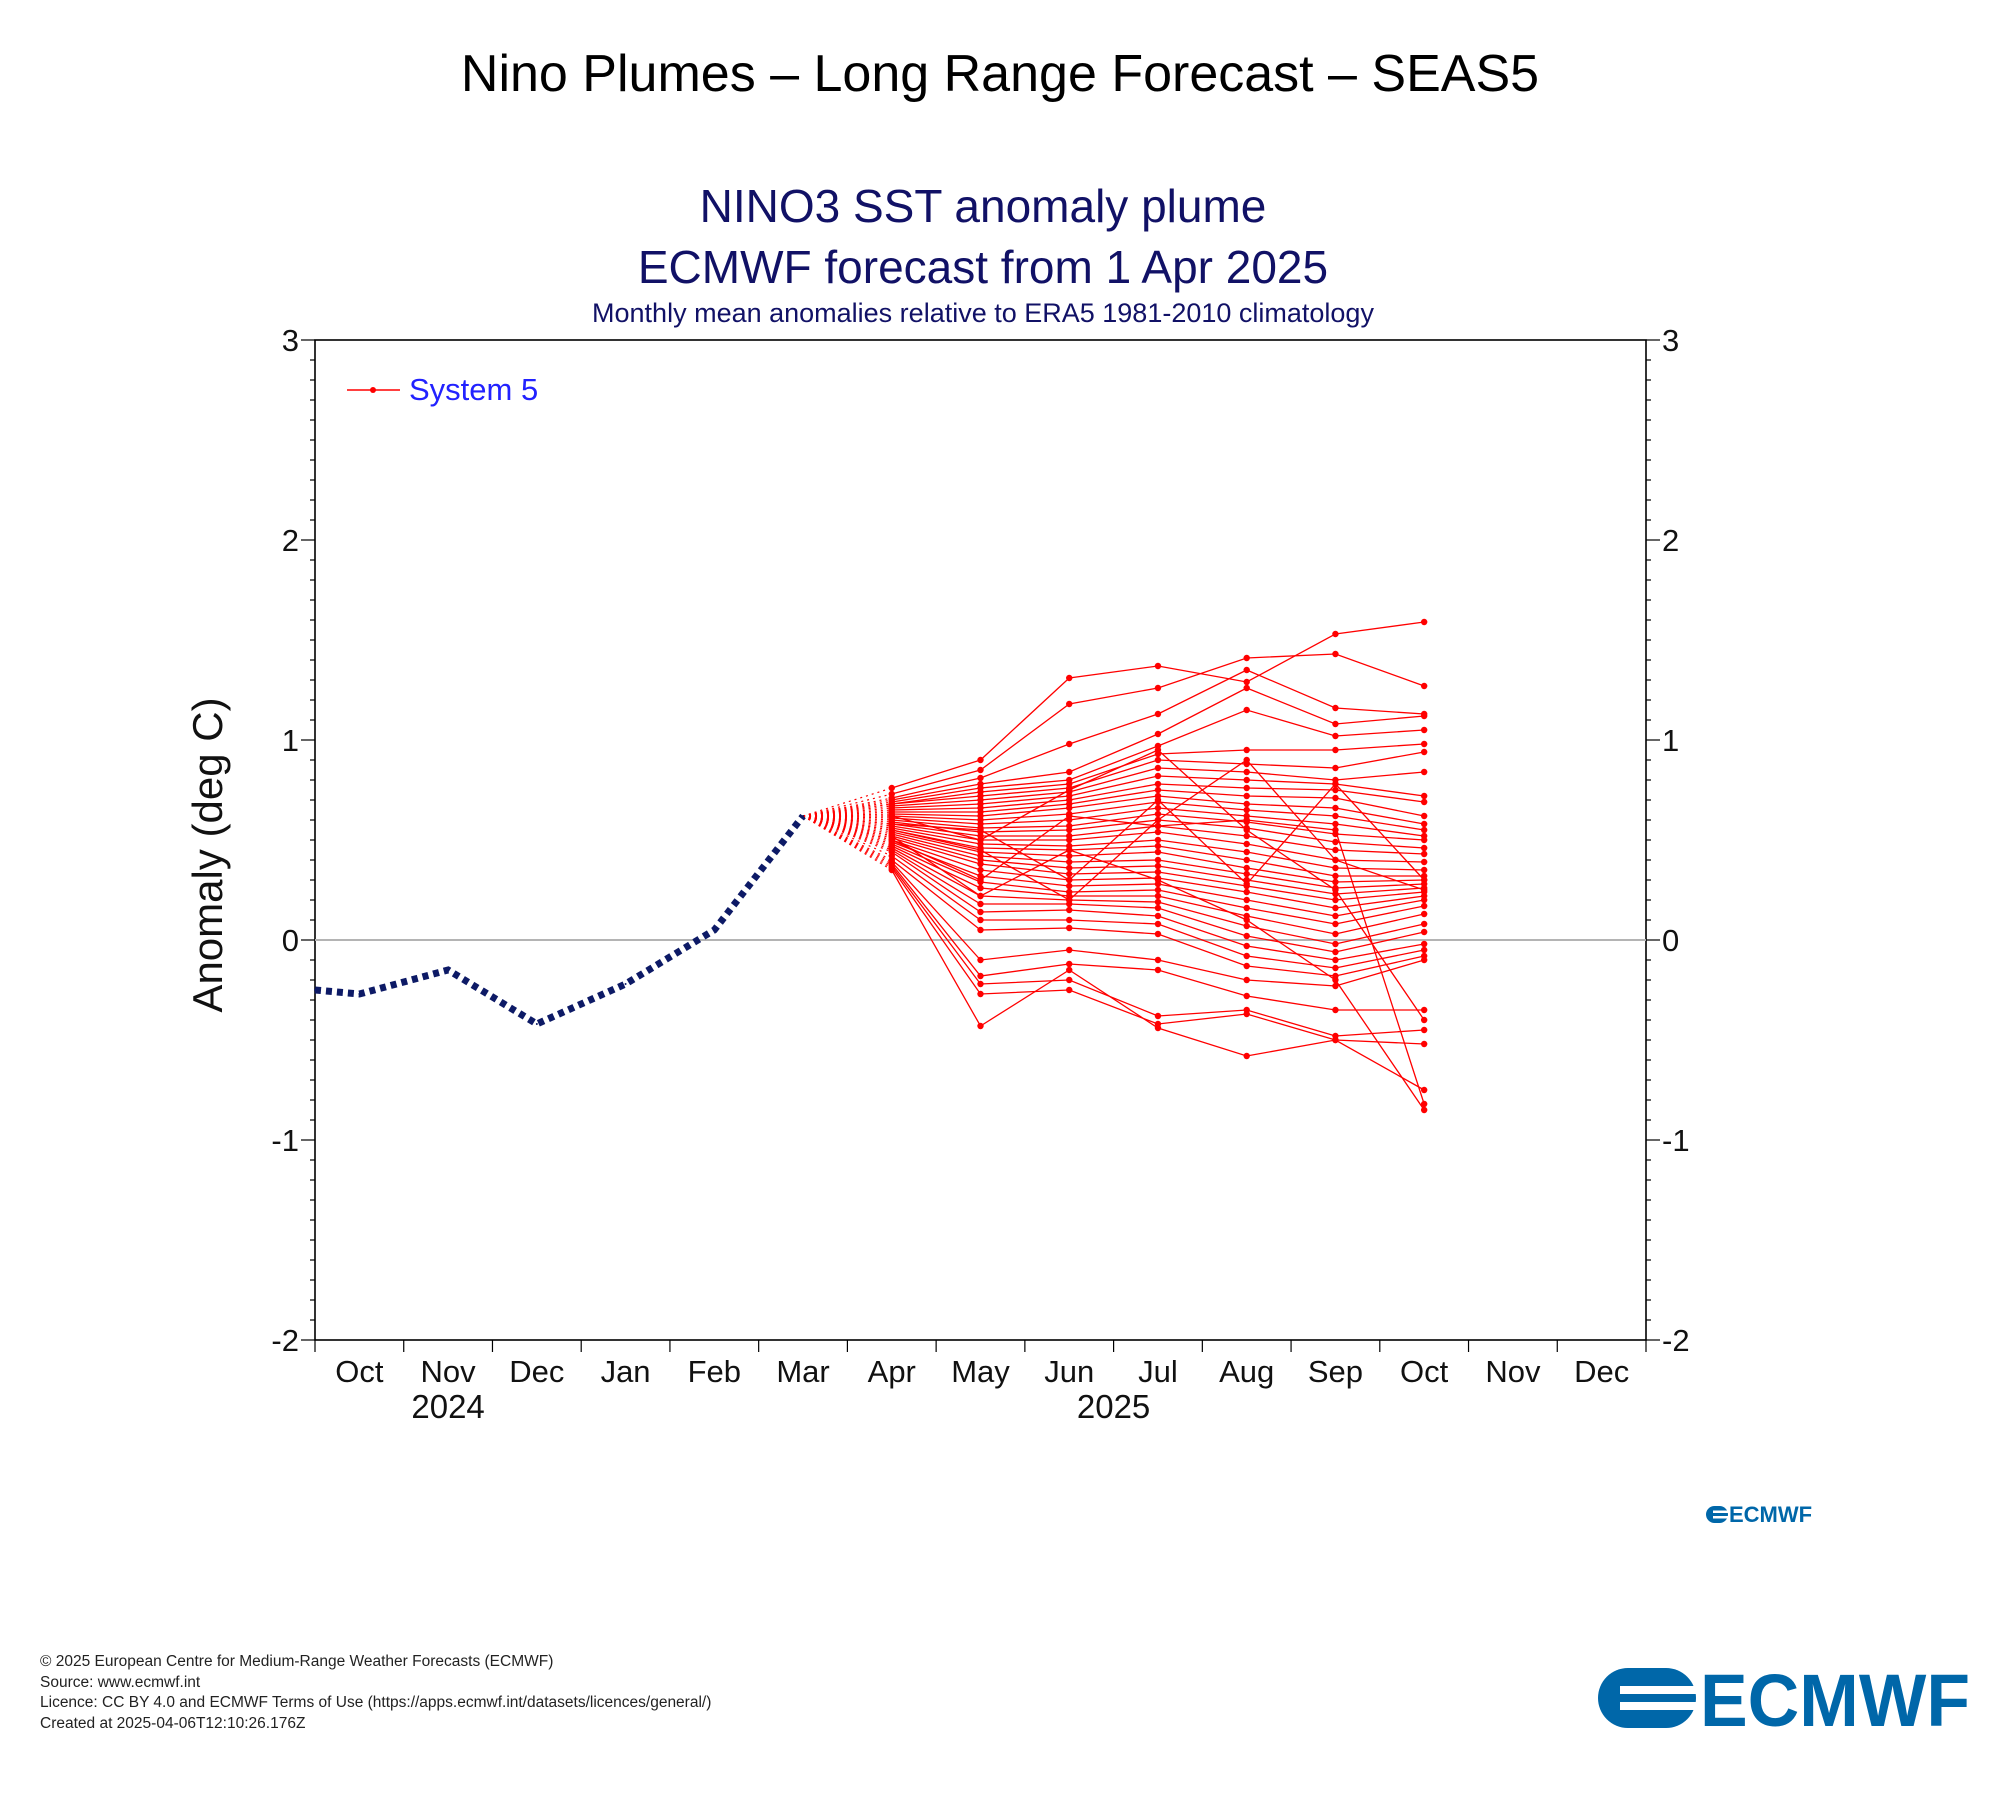 The width and height of the screenshot is (2000, 1800). I want to click on x-tick-label: Jul, so click(1158, 1371).